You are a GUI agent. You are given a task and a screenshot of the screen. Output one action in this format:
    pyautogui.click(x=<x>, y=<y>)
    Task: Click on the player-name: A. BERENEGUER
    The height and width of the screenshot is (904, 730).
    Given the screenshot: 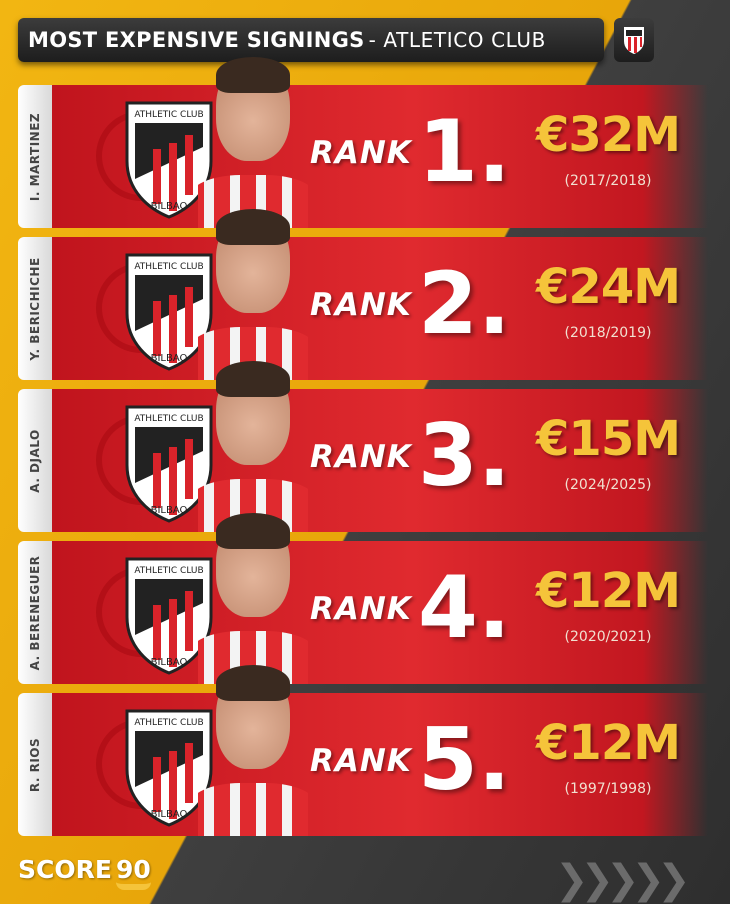 What is the action you would take?
    pyautogui.click(x=35, y=612)
    